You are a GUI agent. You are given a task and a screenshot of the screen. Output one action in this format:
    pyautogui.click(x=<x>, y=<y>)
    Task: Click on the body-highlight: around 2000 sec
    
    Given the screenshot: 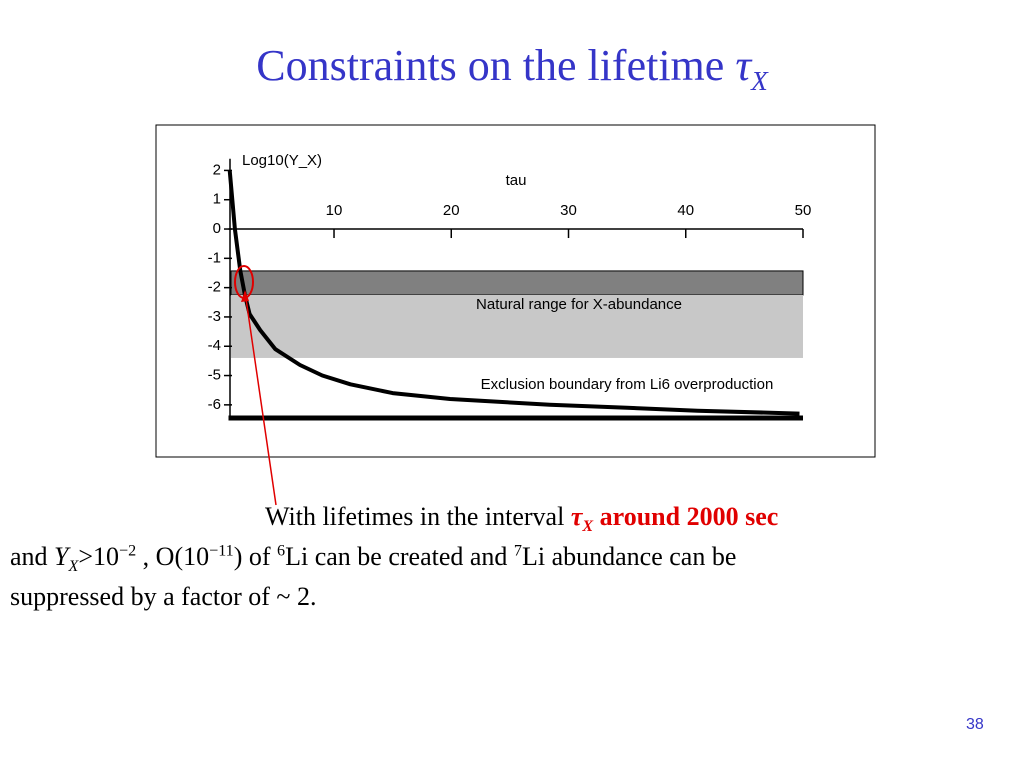 What is the action you would take?
    pyautogui.click(x=686, y=516)
    